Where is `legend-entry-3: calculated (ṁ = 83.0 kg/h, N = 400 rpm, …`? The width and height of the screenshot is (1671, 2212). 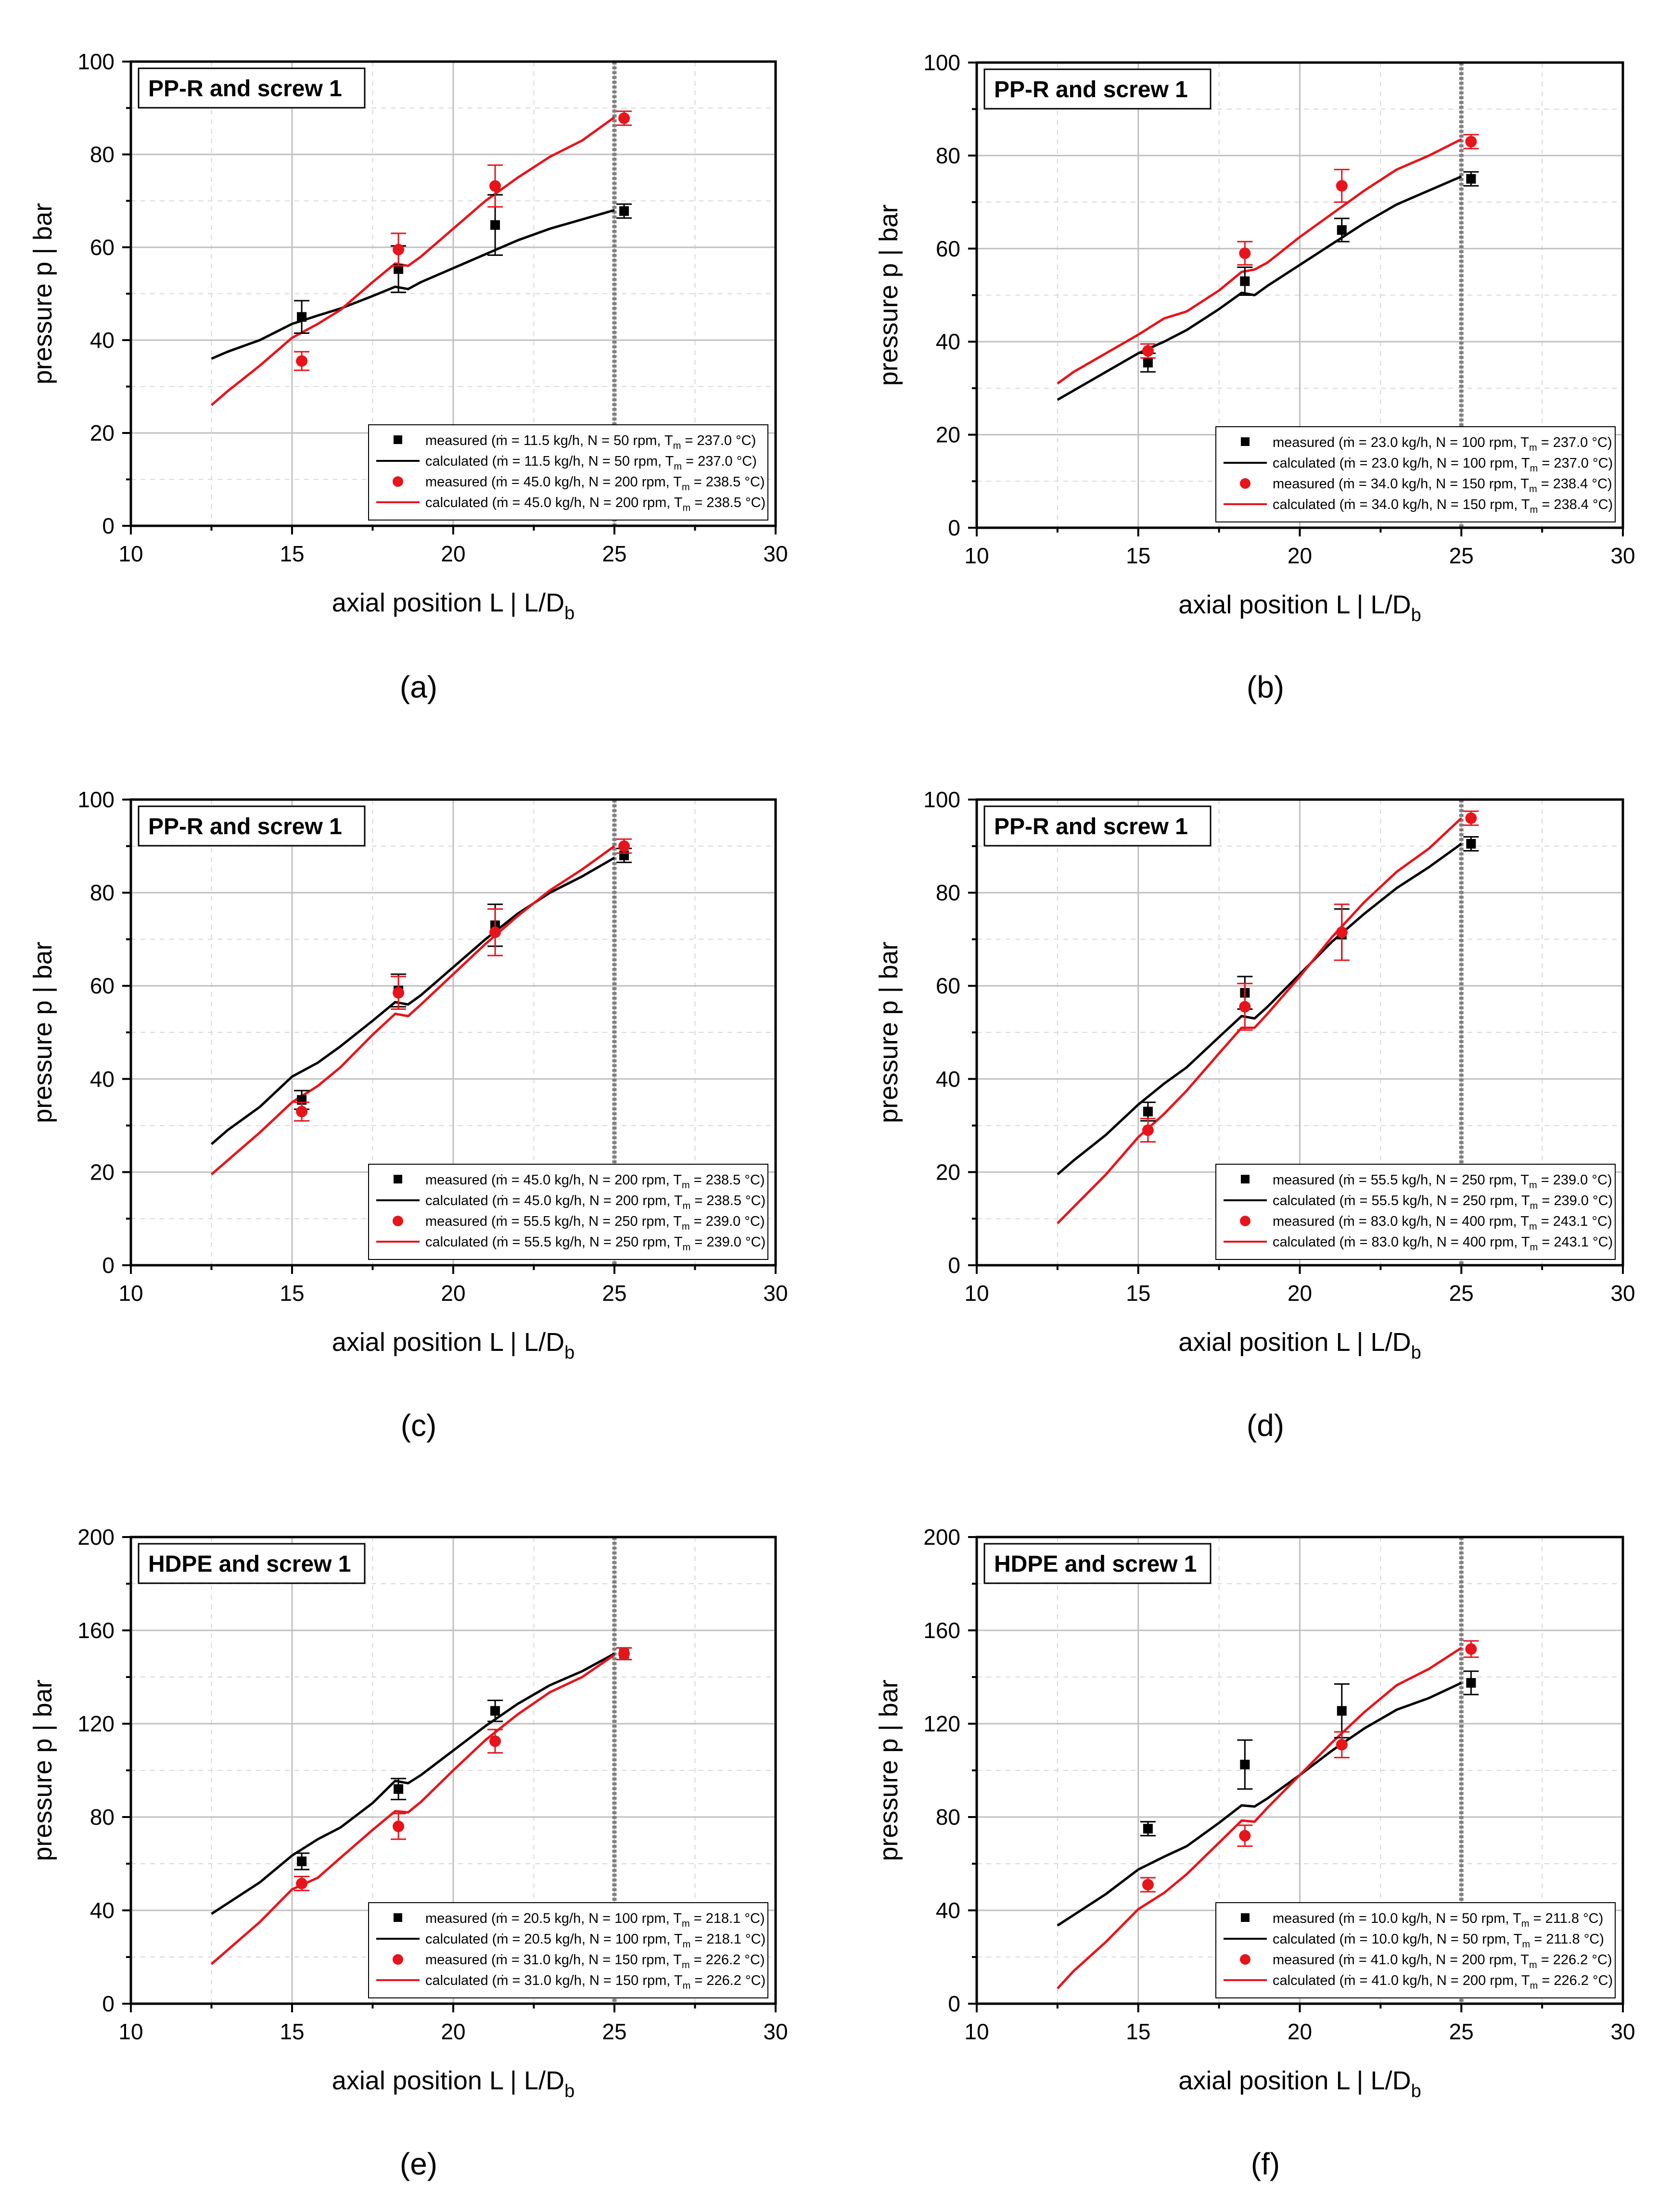
legend-entry-3: calculated (ṁ = 83.0 kg/h, N = 400 rpm, … is located at coordinates (1418, 1243).